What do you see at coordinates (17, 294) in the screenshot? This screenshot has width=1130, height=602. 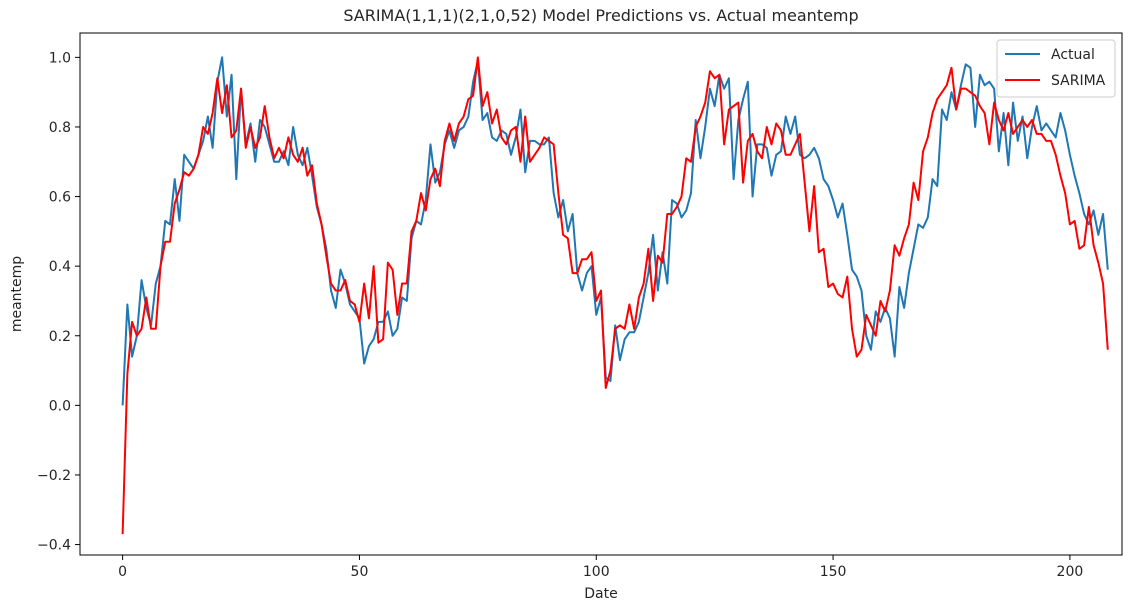 I see `y-axis-label: meantemp` at bounding box center [17, 294].